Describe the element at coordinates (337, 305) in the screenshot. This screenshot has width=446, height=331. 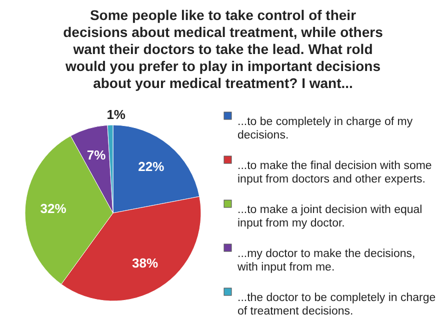
I see `legend-label: ...the doctor to be completely in charge of treatment decisions.` at that location.